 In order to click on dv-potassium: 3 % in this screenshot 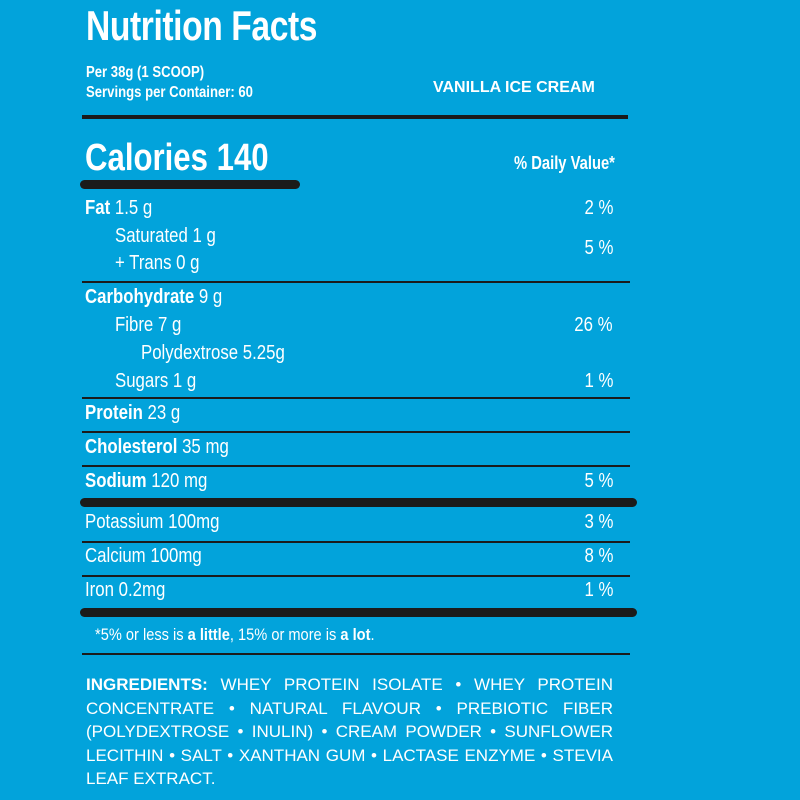, I will do `click(598, 522)`.